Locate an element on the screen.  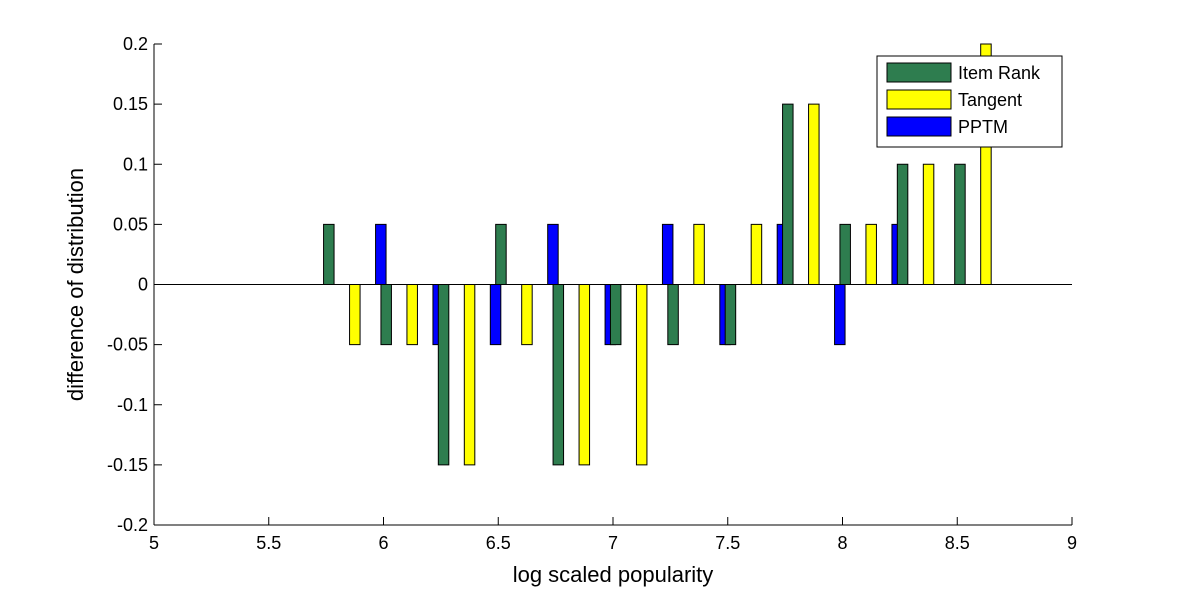
legend-label: Item Rank is located at coordinates (999, 73).